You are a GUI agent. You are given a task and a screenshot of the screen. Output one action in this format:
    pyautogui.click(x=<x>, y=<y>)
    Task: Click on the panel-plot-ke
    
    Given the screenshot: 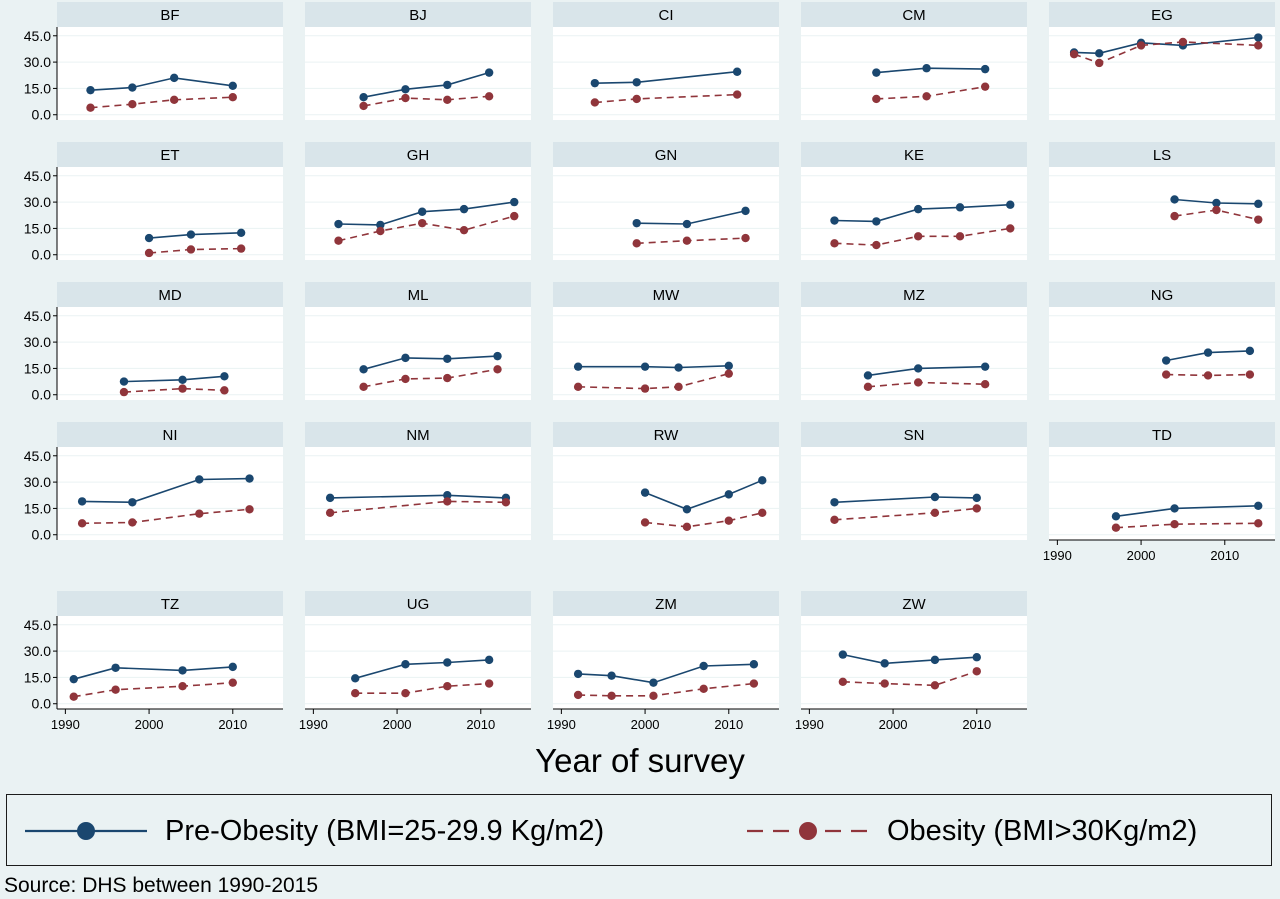 What is the action you would take?
    pyautogui.click(x=914, y=213)
    